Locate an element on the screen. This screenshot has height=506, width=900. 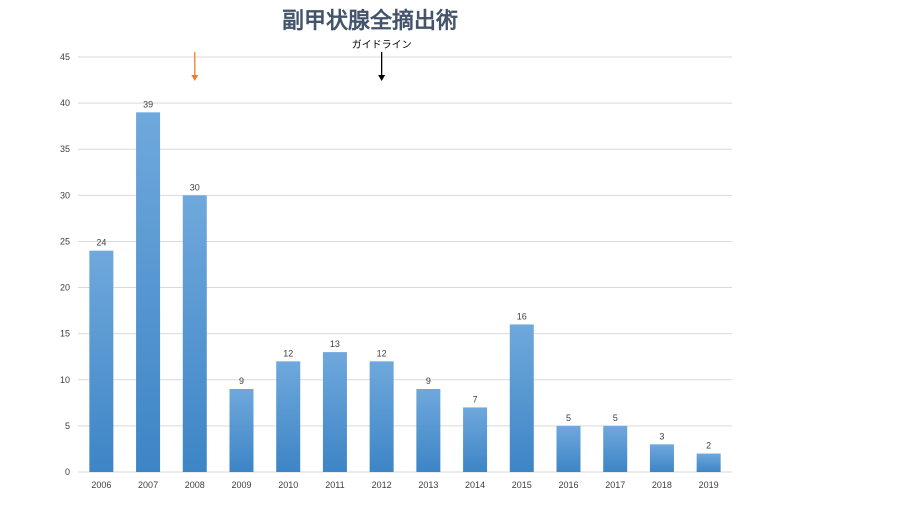
data-label: 30 is located at coordinates (195, 187).